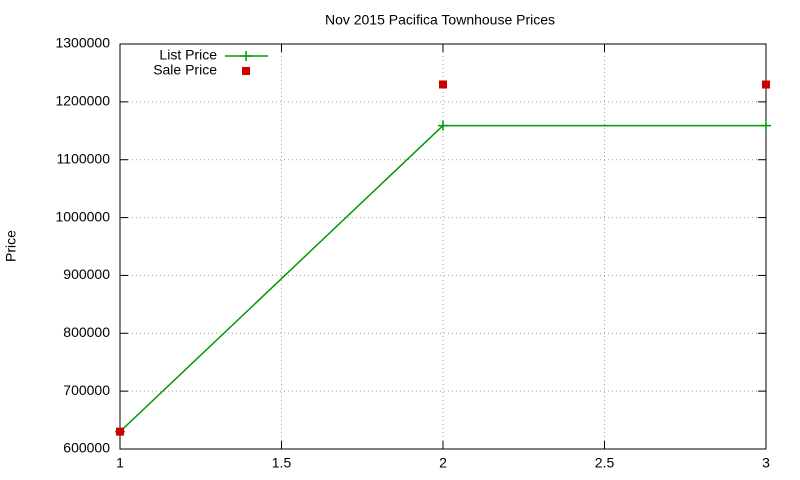  Describe the element at coordinates (84, 158) in the screenshot. I see `y-tick-label: 1100000` at that location.